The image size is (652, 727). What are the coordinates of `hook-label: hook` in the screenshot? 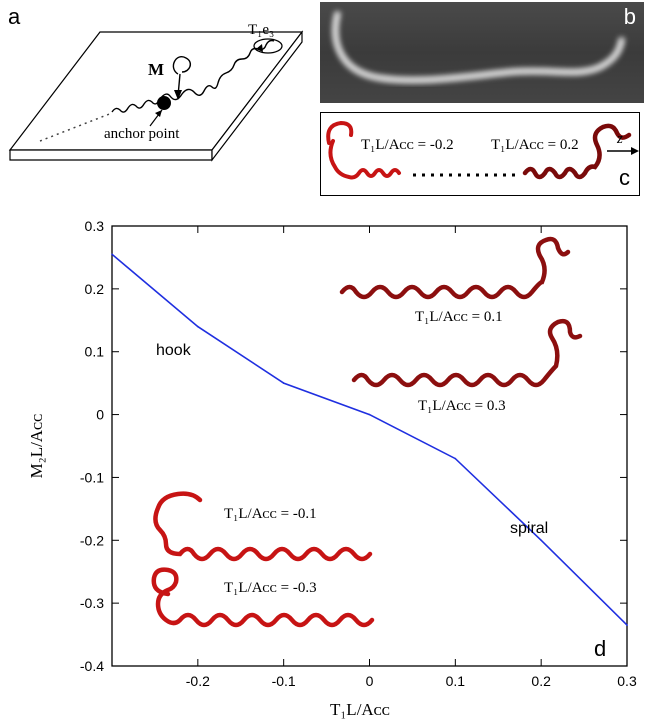 It's located at (173, 350).